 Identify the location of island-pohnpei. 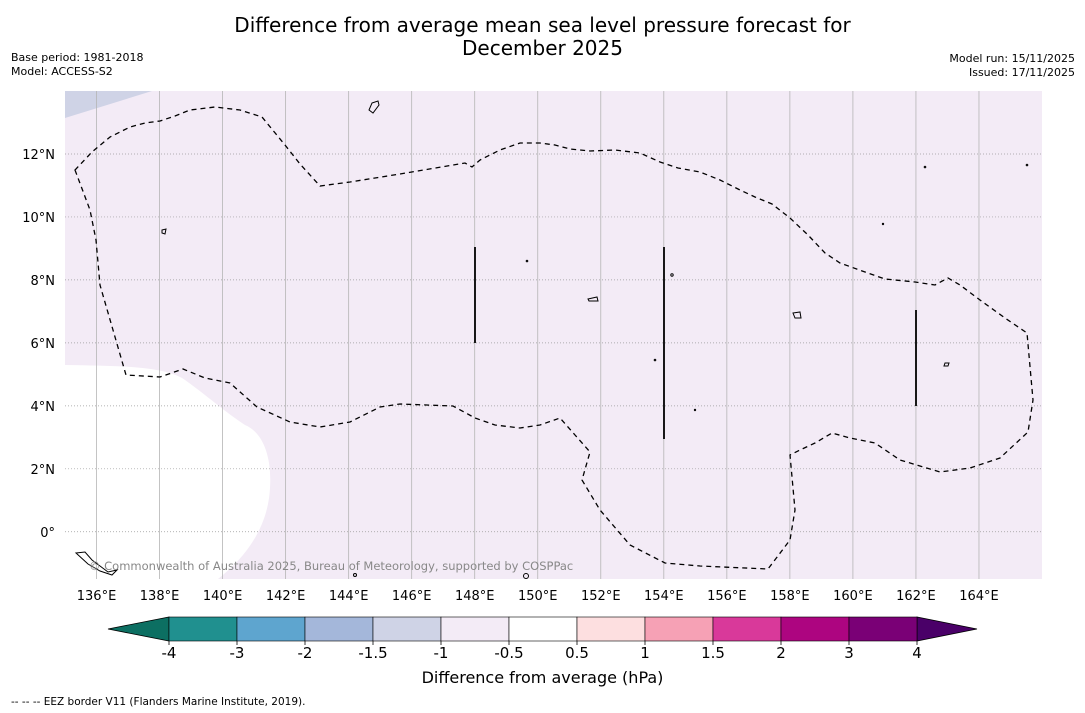
(797, 315).